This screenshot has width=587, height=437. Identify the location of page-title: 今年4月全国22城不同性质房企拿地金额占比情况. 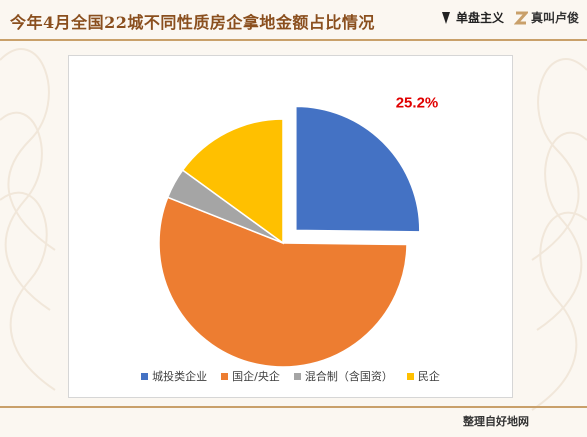
(192, 22).